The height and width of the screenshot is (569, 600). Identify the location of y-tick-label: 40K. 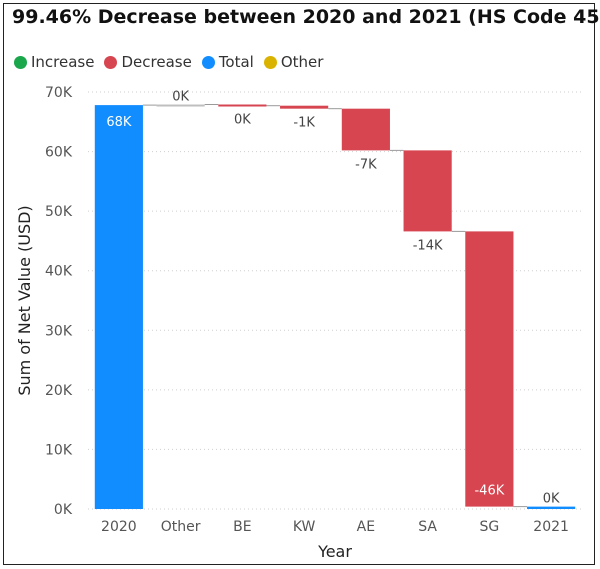
(59, 272).